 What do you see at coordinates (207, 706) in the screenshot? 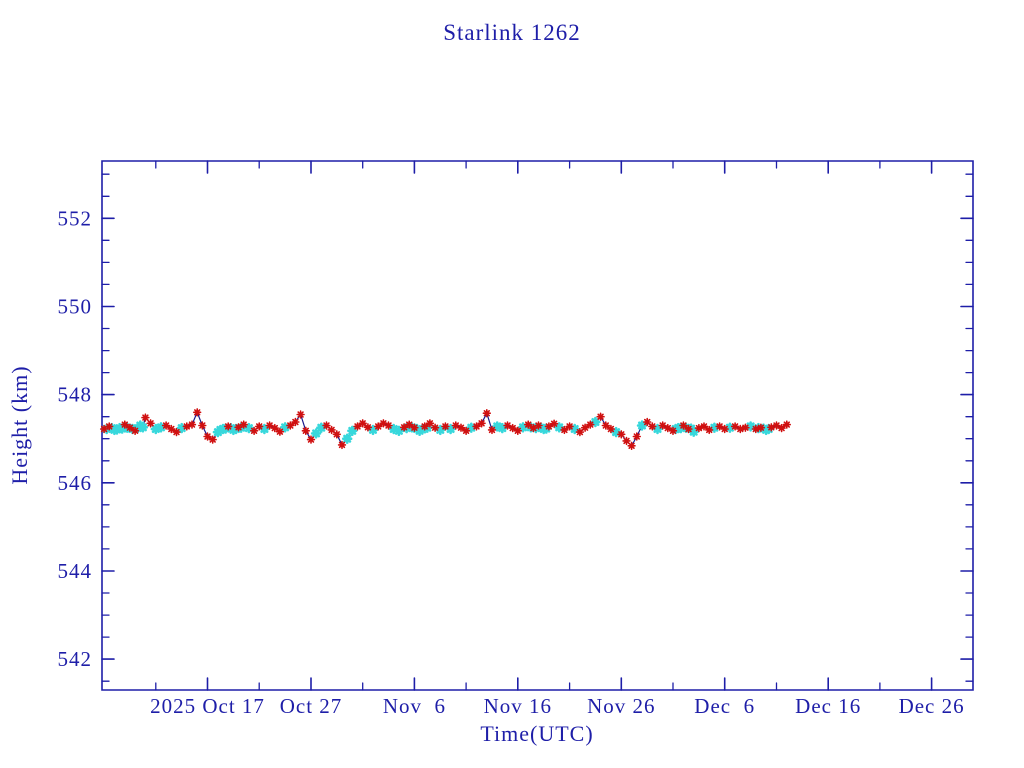
I see `x-tick-label: 2025 Oct 17` at bounding box center [207, 706].